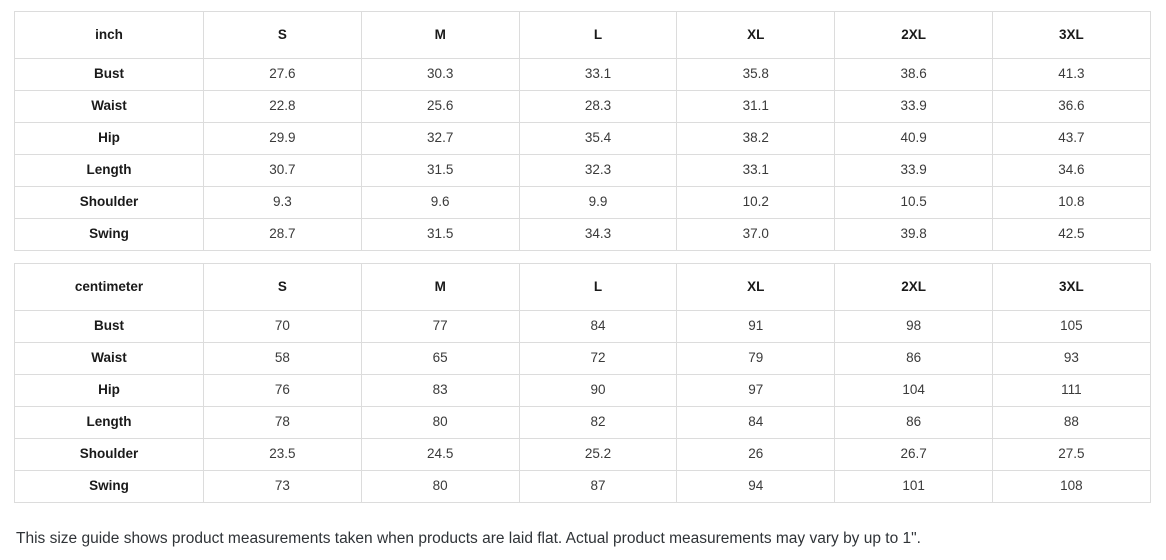 The width and height of the screenshot is (1166, 560). I want to click on cell-length-xl: 33.1, so click(756, 170).